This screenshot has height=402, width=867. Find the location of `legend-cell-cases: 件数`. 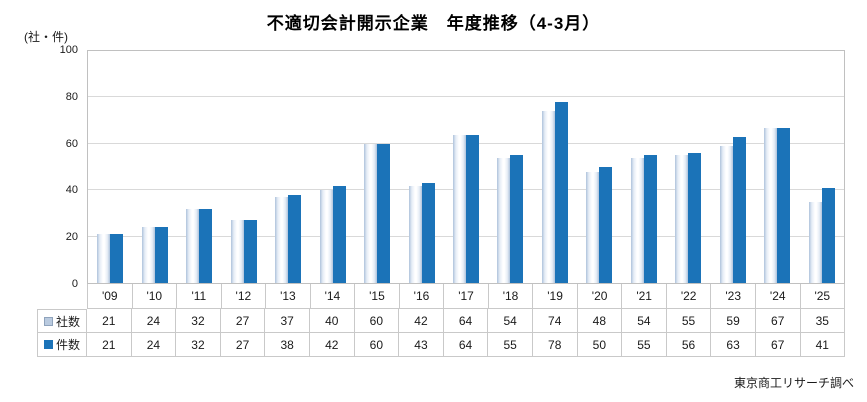

legend-cell-cases: 件数 is located at coordinates (62, 344).